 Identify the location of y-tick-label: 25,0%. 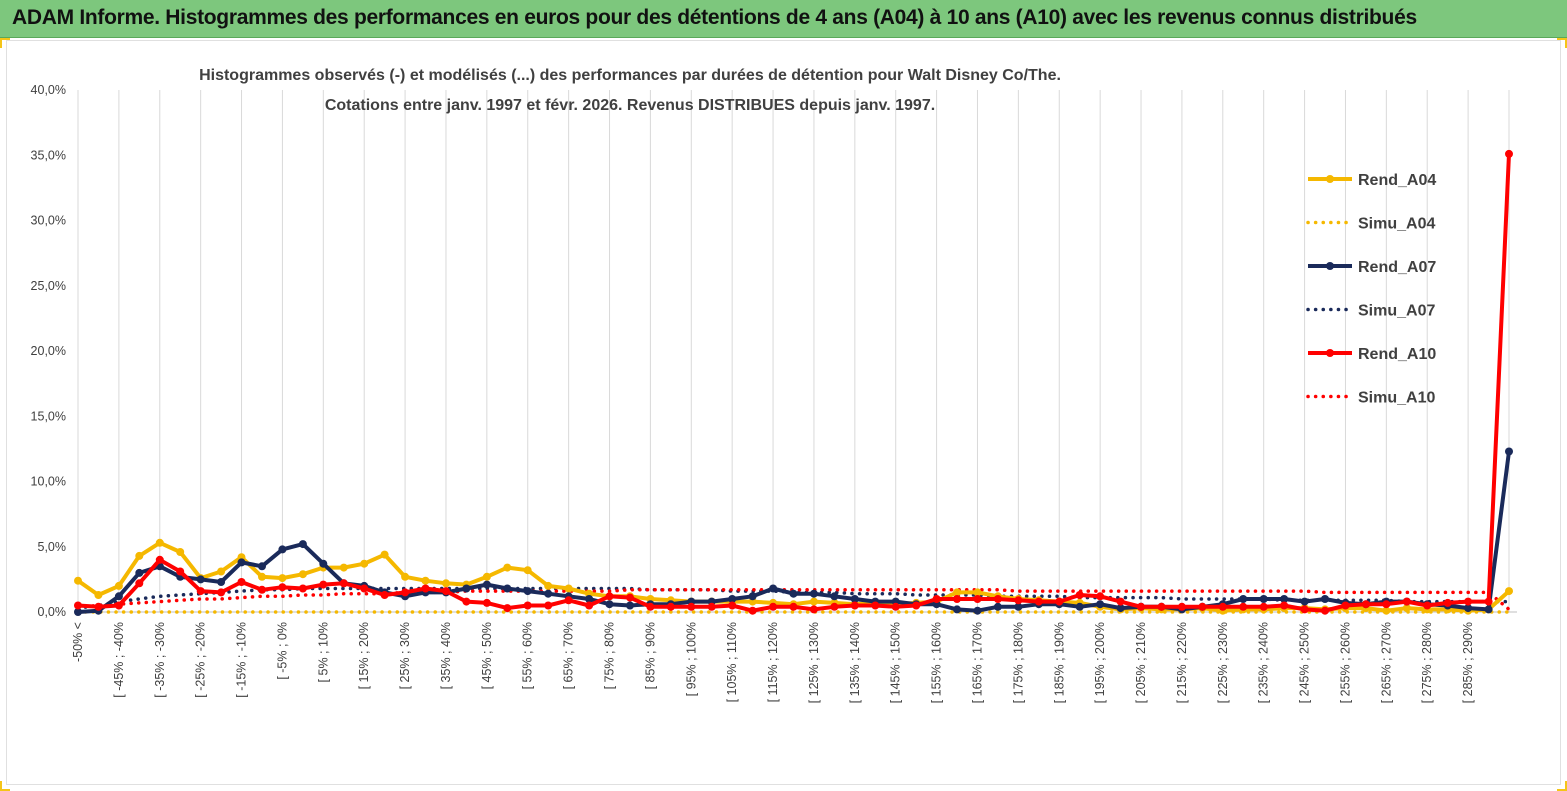
(48, 286).